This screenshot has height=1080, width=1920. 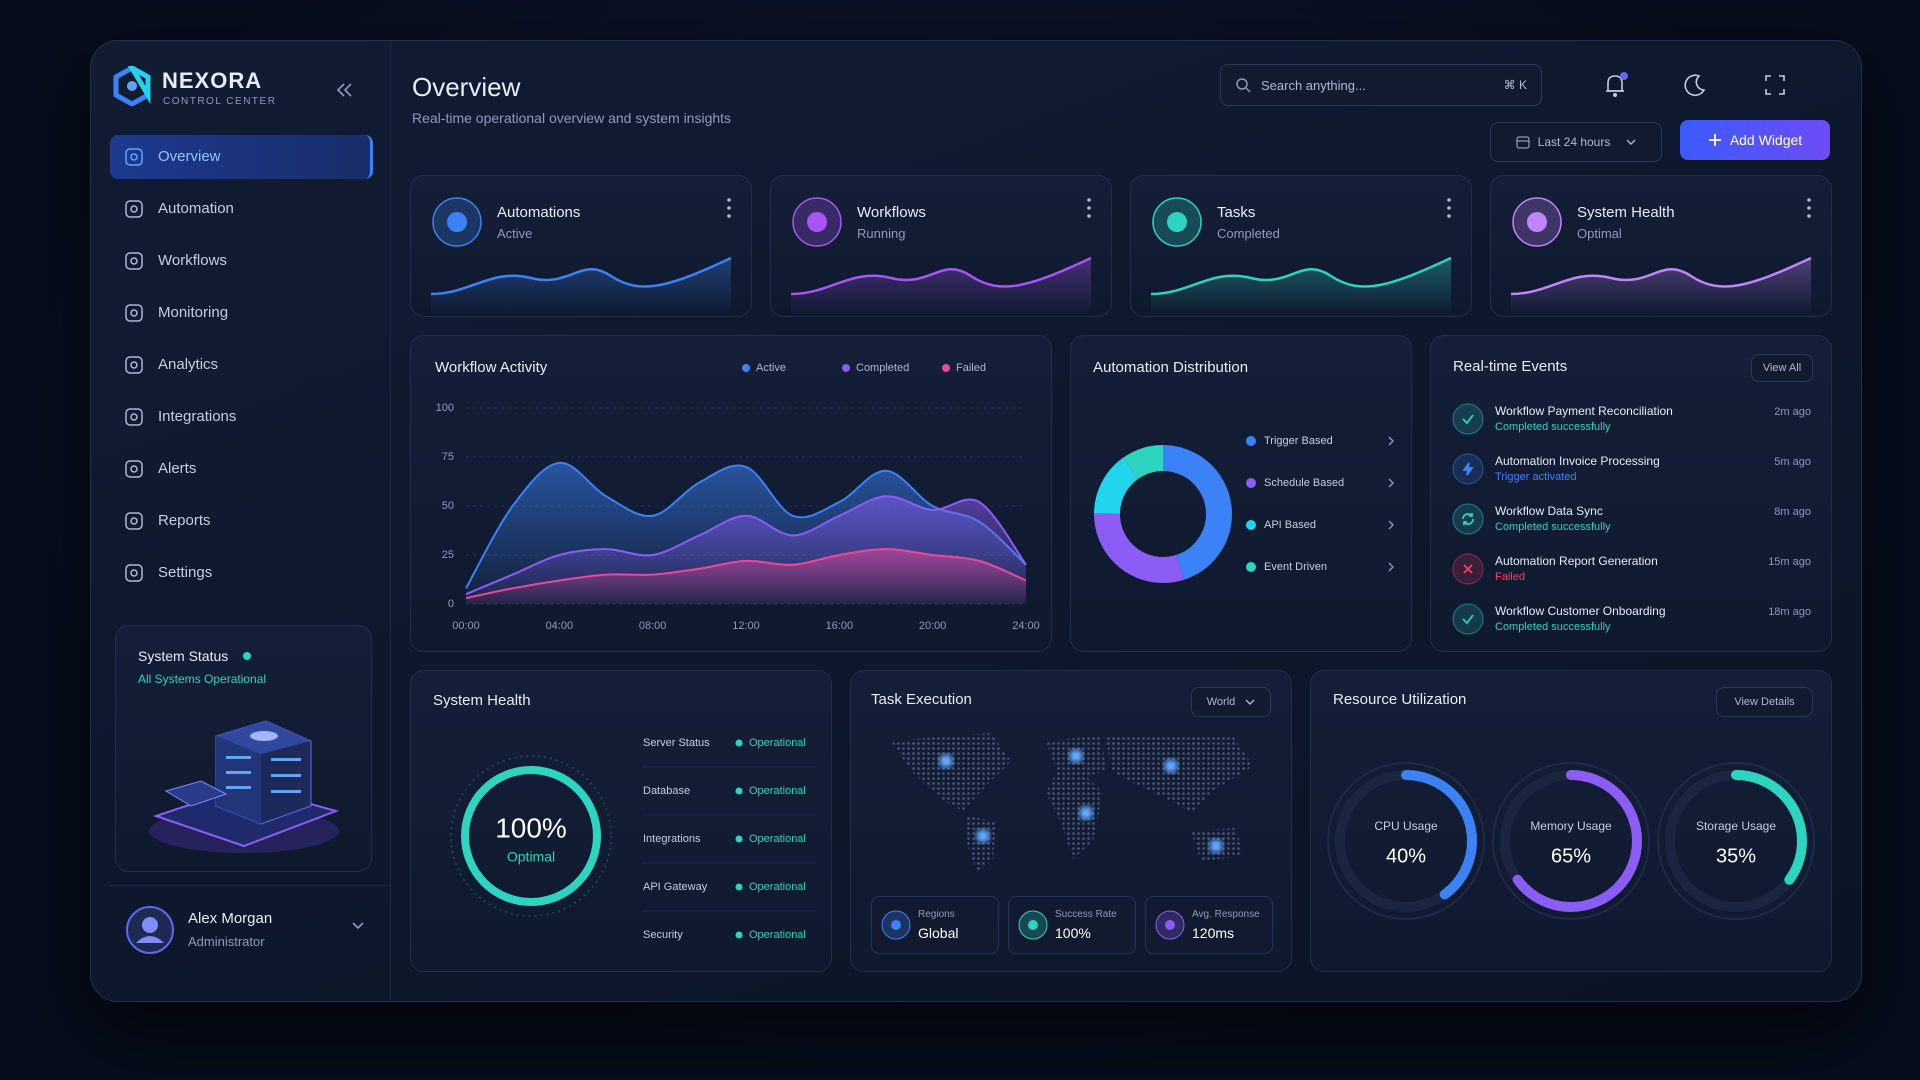 I want to click on view-all-button: View All, so click(x=1782, y=368).